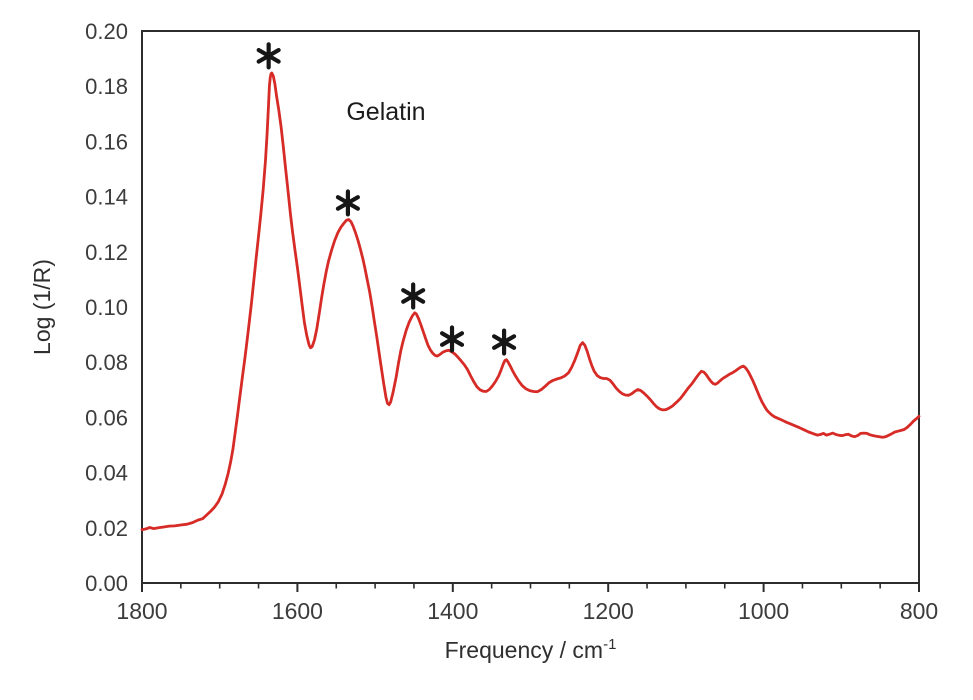  Describe the element at coordinates (609, 644) in the screenshot. I see `x-axis-title-superscript: -1` at that location.